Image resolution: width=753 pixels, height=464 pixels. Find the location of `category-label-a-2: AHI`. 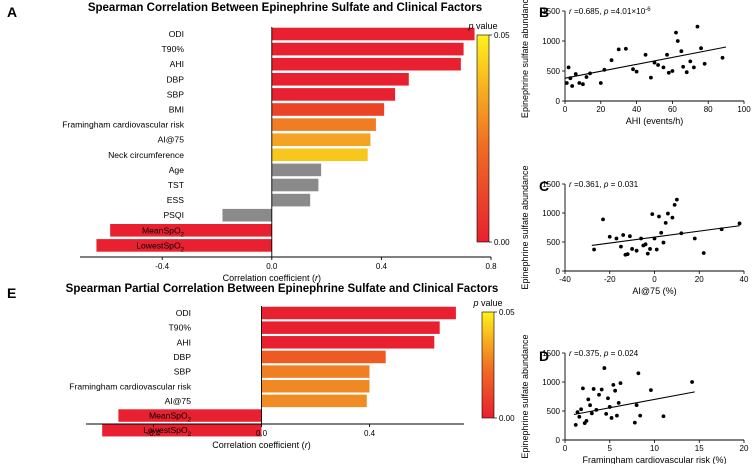

category-label-a-2: AHI is located at coordinates (177, 64).